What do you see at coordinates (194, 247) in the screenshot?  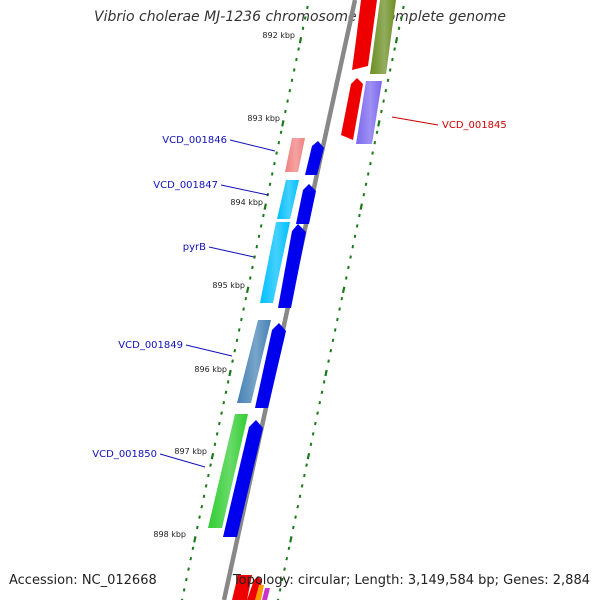 I see `gene-label-pyrb: pyrB` at bounding box center [194, 247].